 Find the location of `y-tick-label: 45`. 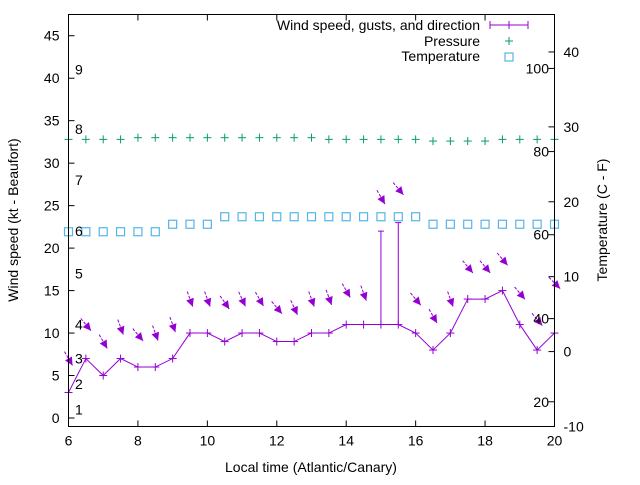

y-tick-label: 45 is located at coordinates (52, 36).